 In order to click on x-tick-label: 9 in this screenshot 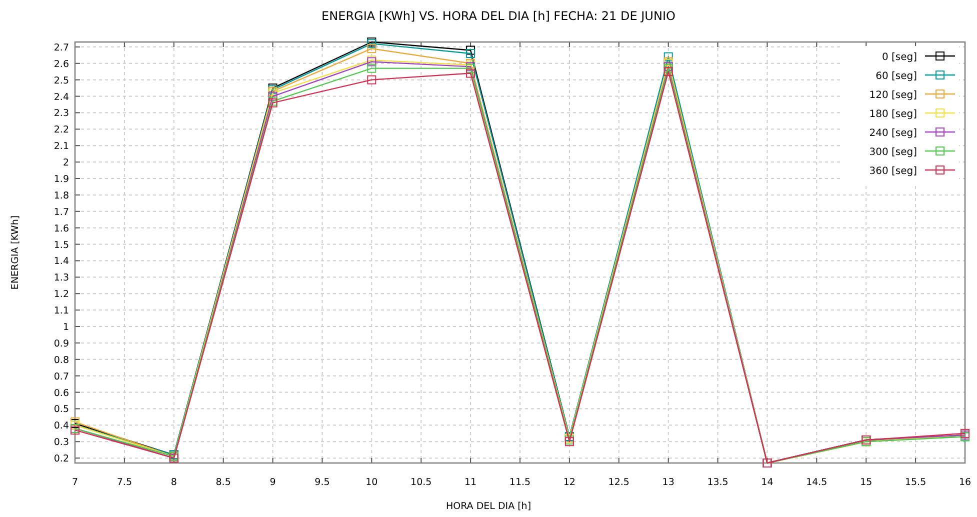, I will do `click(273, 482)`.